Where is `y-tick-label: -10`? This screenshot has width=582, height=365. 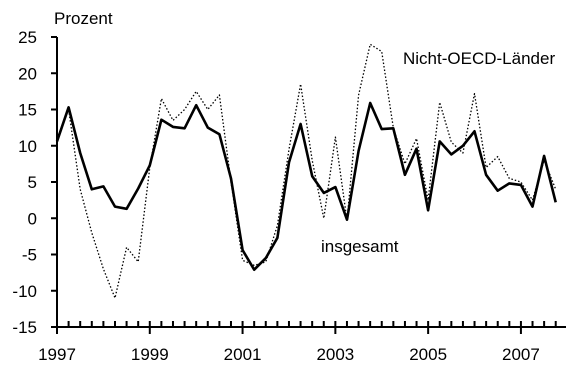
y-tick-label: -10 is located at coordinates (24, 291).